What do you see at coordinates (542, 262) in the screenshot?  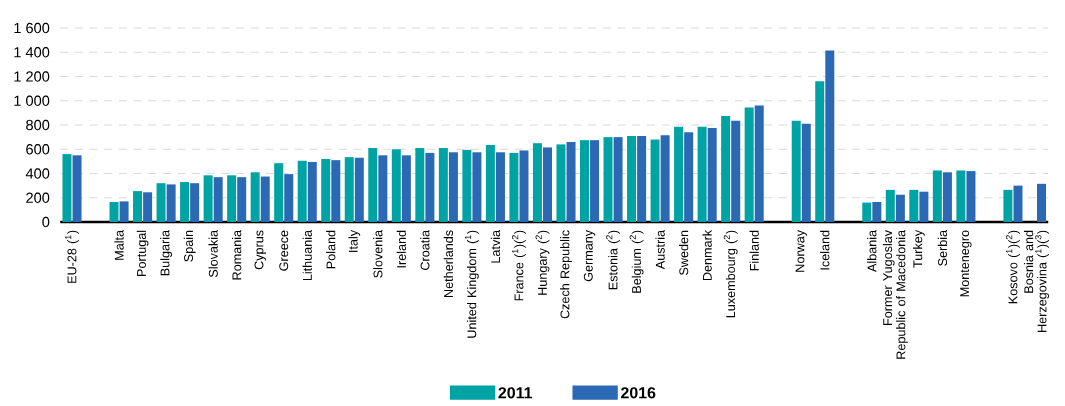 I see `x-tick-label: Hungary ($^{2}$)` at bounding box center [542, 262].